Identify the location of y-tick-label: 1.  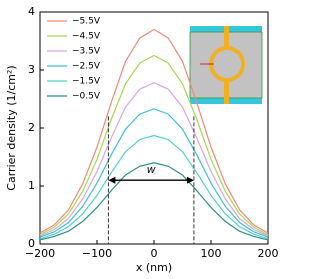
(31, 185).